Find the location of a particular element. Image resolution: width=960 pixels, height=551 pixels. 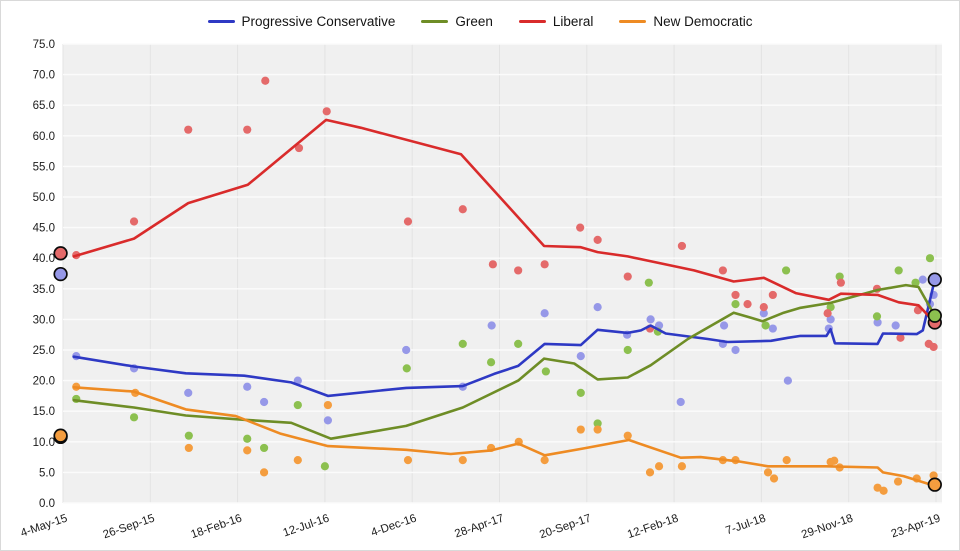

y-axis-label: 60.0 is located at coordinates (44, 137).